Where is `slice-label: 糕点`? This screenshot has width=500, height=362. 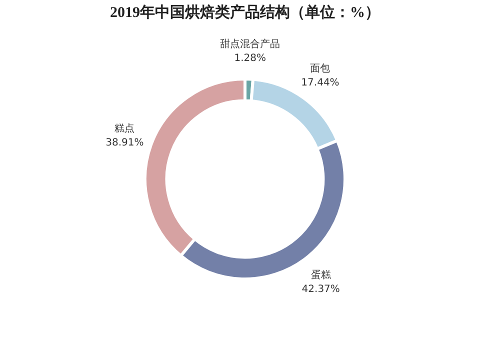 slice-label: 糕点 is located at coordinates (124, 128).